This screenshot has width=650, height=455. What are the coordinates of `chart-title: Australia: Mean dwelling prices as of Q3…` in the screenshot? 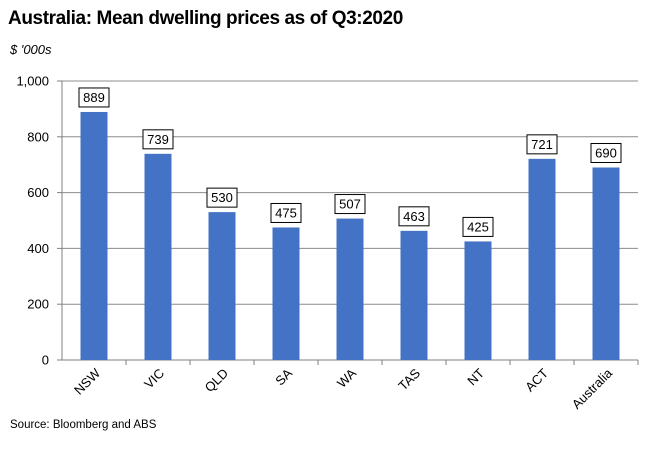 It's located at (205, 18).